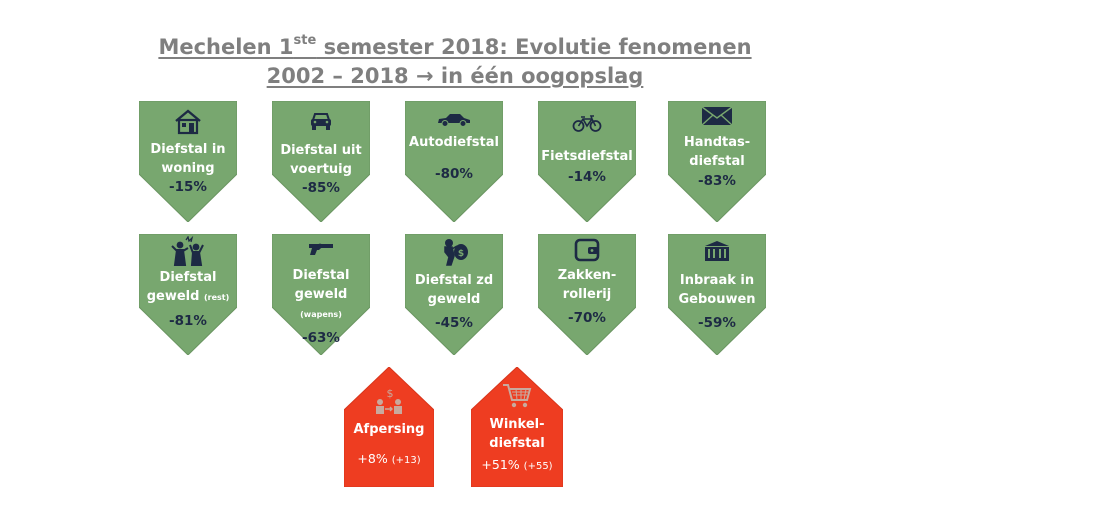 This screenshot has width=1100, height=530. Describe the element at coordinates (517, 434) in the screenshot. I see `tile-label: Winkel-diefstal` at that location.